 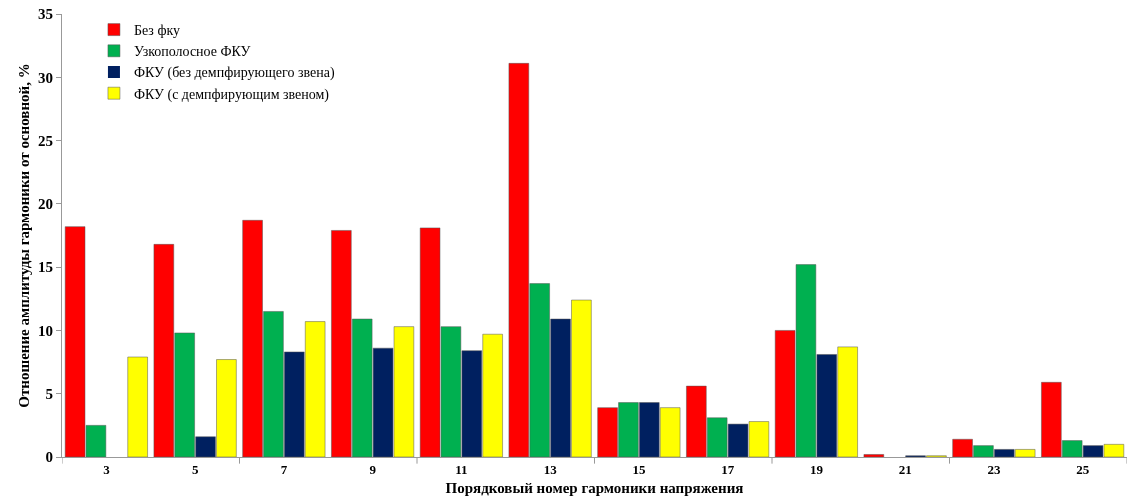 What do you see at coordinates (45, 77) in the screenshot?
I see `y-tick-label: 30` at bounding box center [45, 77].